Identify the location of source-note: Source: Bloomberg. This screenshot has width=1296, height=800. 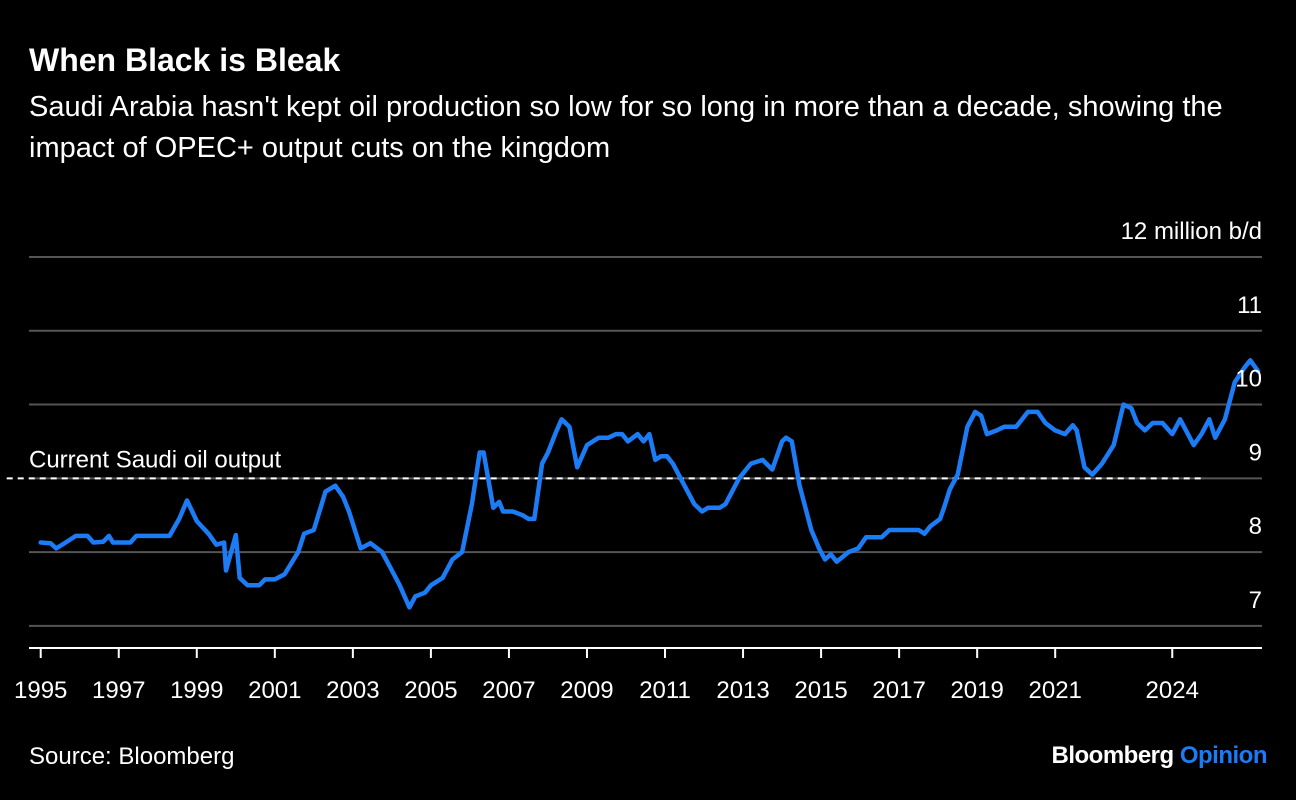
(132, 756).